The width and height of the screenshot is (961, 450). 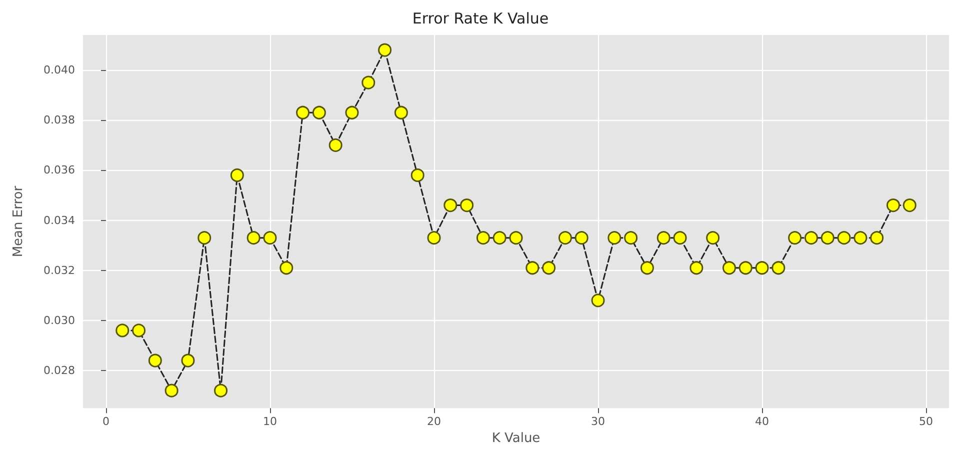 What do you see at coordinates (926, 421) in the screenshot?
I see `x-tick-label: 50` at bounding box center [926, 421].